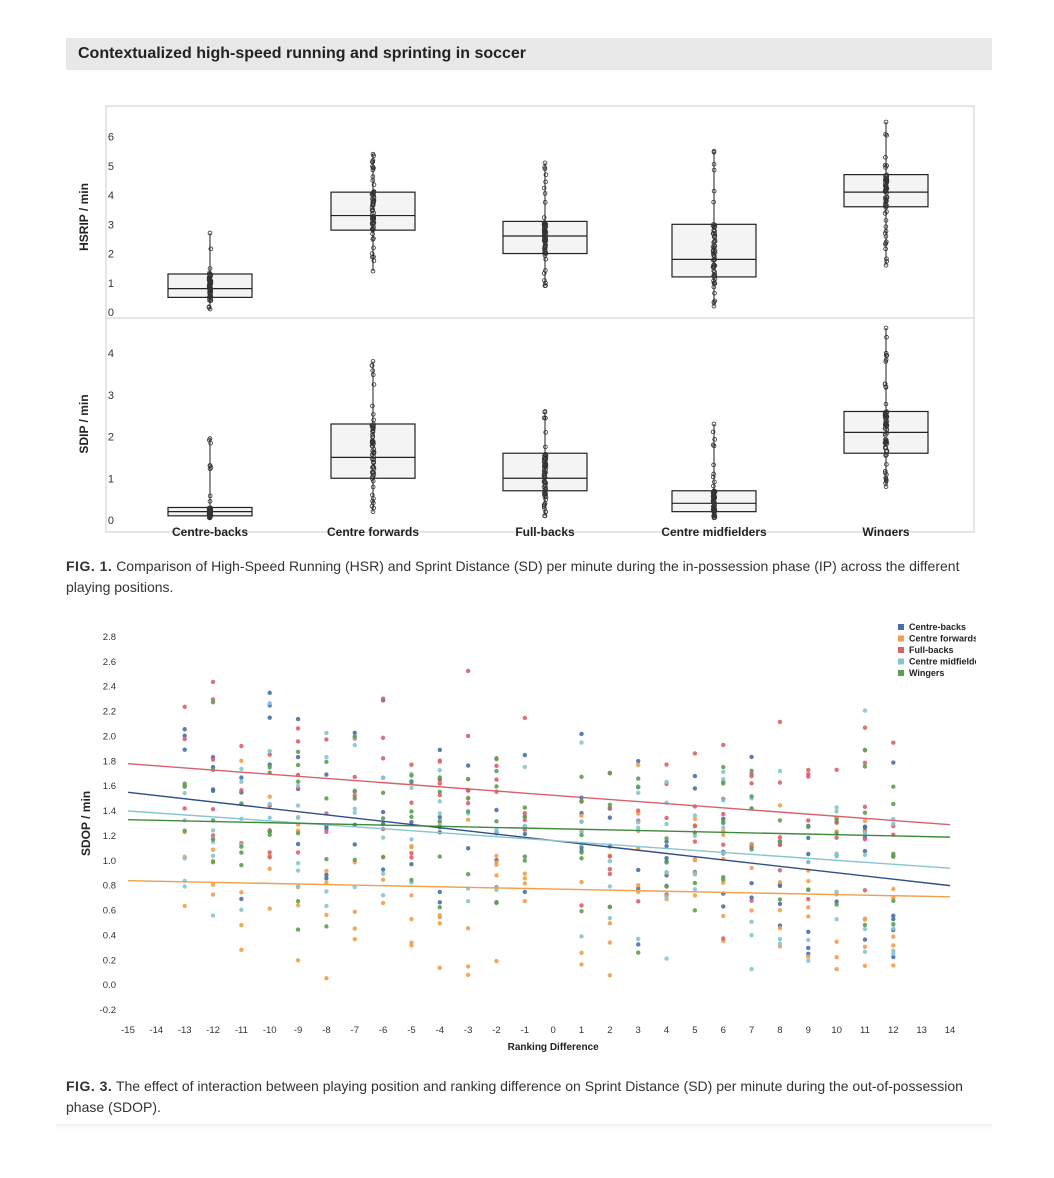 This screenshot has width=1054, height=1178. What do you see at coordinates (886, 530) in the screenshot?
I see `category-label: Wingers` at bounding box center [886, 530].